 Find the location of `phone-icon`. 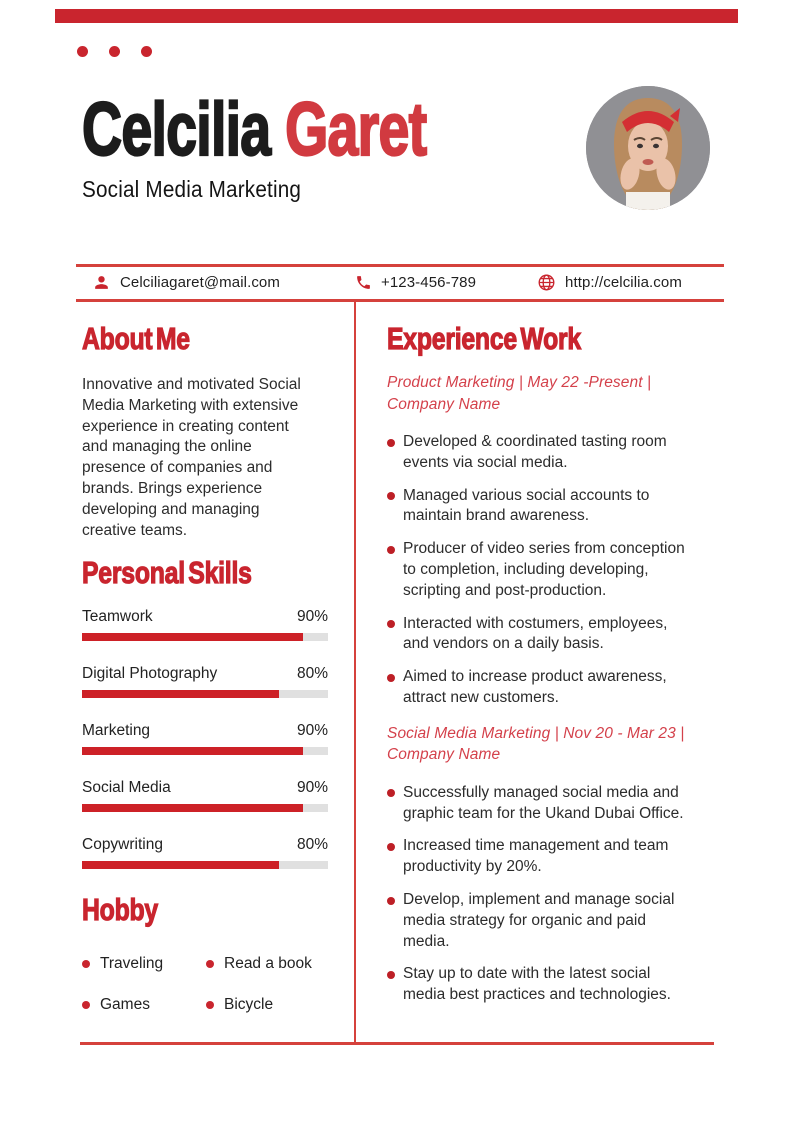

phone-icon is located at coordinates (363, 282).